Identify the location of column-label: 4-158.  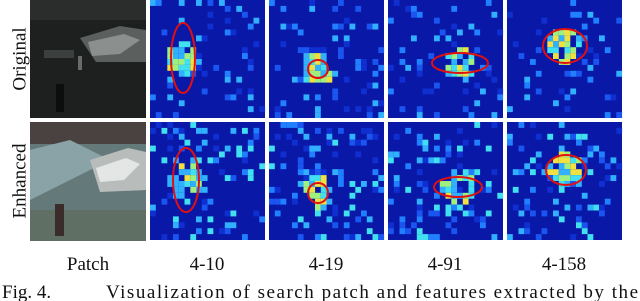
(564, 264).